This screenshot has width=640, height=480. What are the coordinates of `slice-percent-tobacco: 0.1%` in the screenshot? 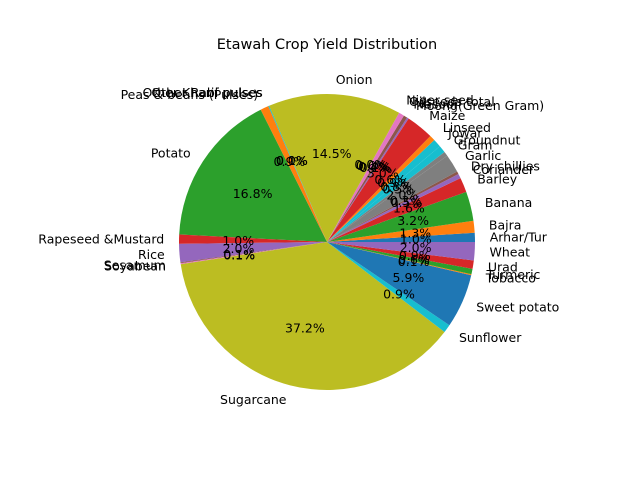 It's located at (414, 261).